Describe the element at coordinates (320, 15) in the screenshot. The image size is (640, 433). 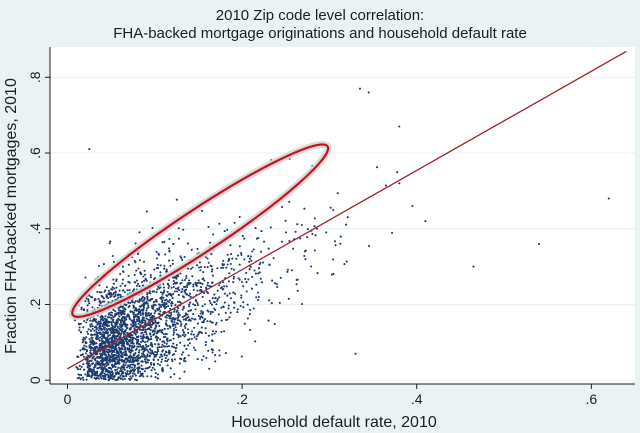
I see `chart-title: 2010 Zip code level correlation:` at that location.